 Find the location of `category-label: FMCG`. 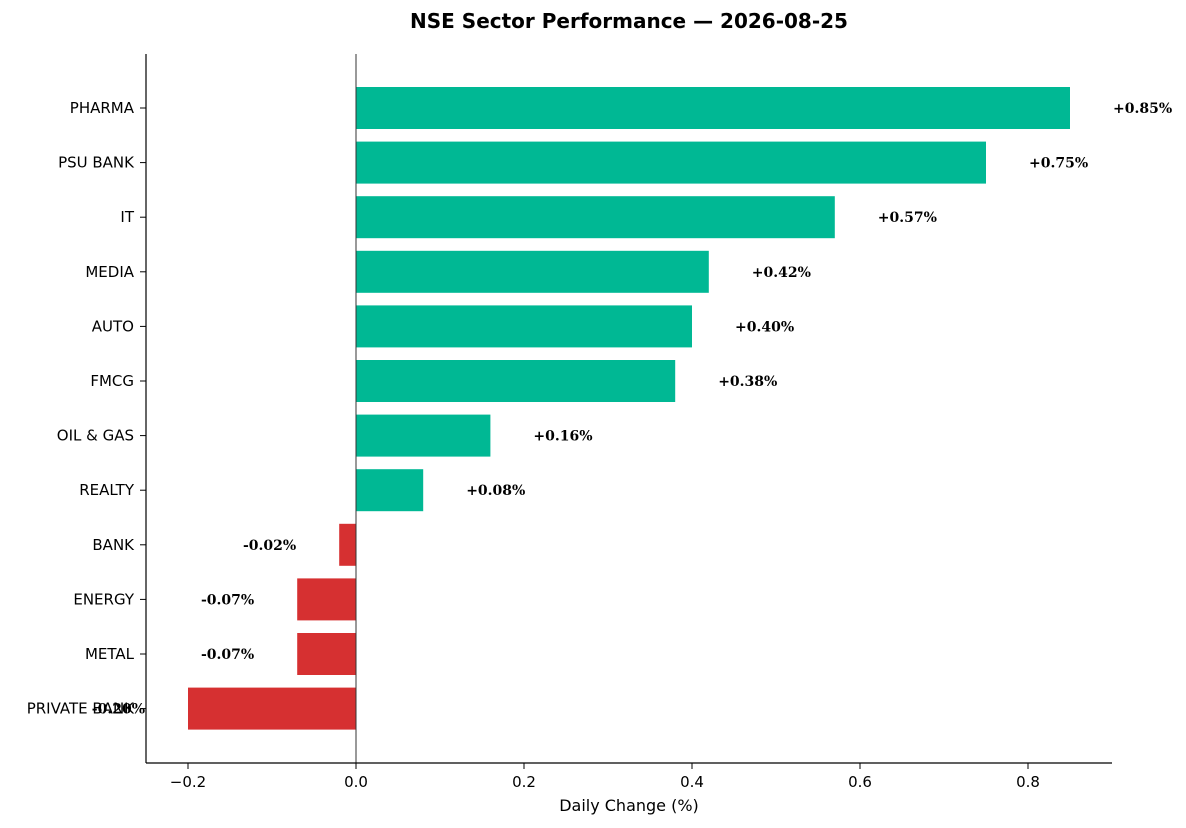

category-label: FMCG is located at coordinates (112, 381).